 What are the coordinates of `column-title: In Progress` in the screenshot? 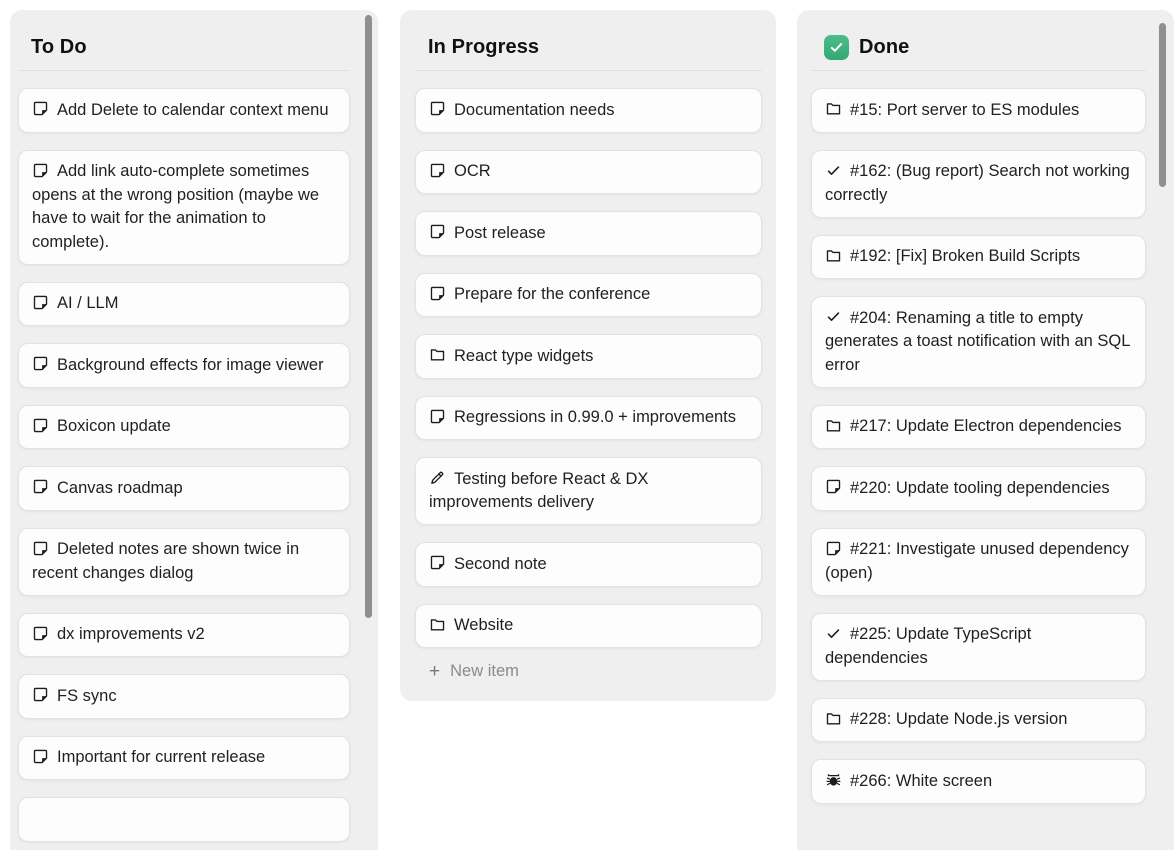 It's located at (484, 47).